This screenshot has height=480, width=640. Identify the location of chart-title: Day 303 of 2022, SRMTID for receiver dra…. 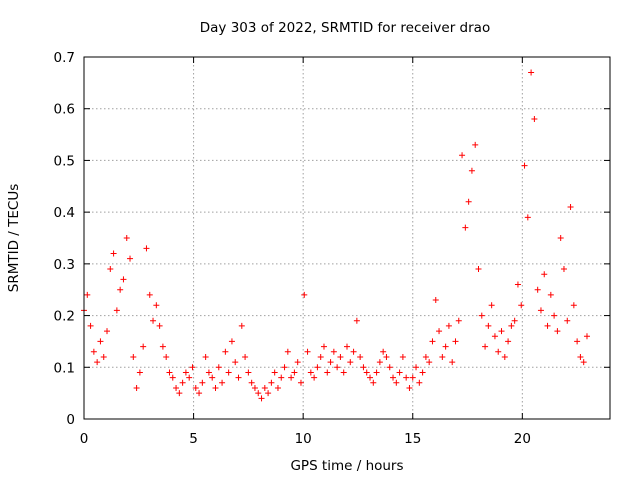
(345, 28).